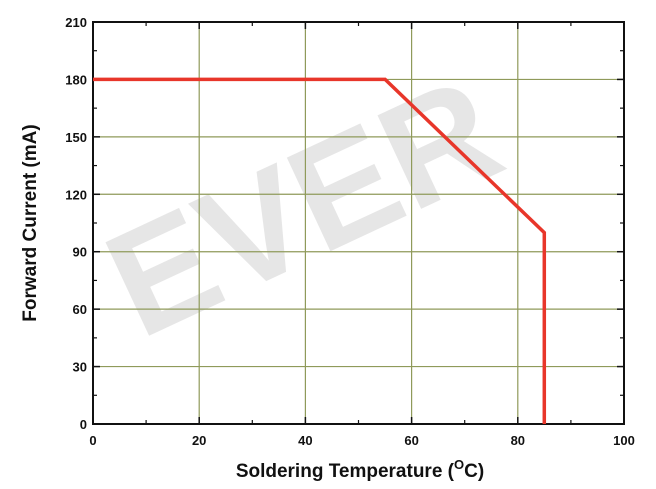 The image size is (656, 489). I want to click on y-tick-label-120: 120, so click(76, 194).